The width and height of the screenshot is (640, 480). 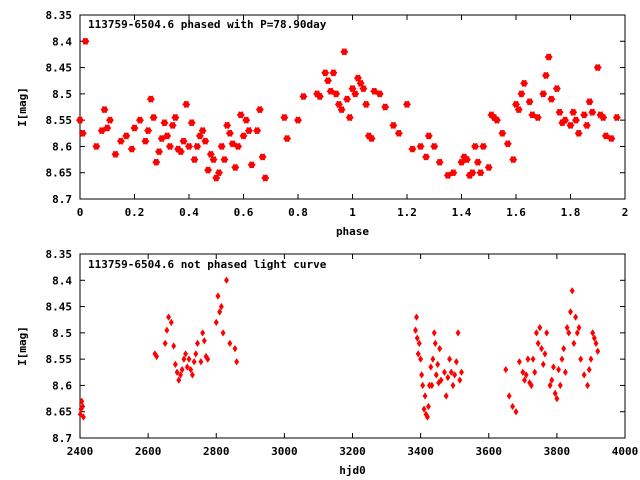 I want to click on y-tick-label: 8.35, so click(x=59, y=15).